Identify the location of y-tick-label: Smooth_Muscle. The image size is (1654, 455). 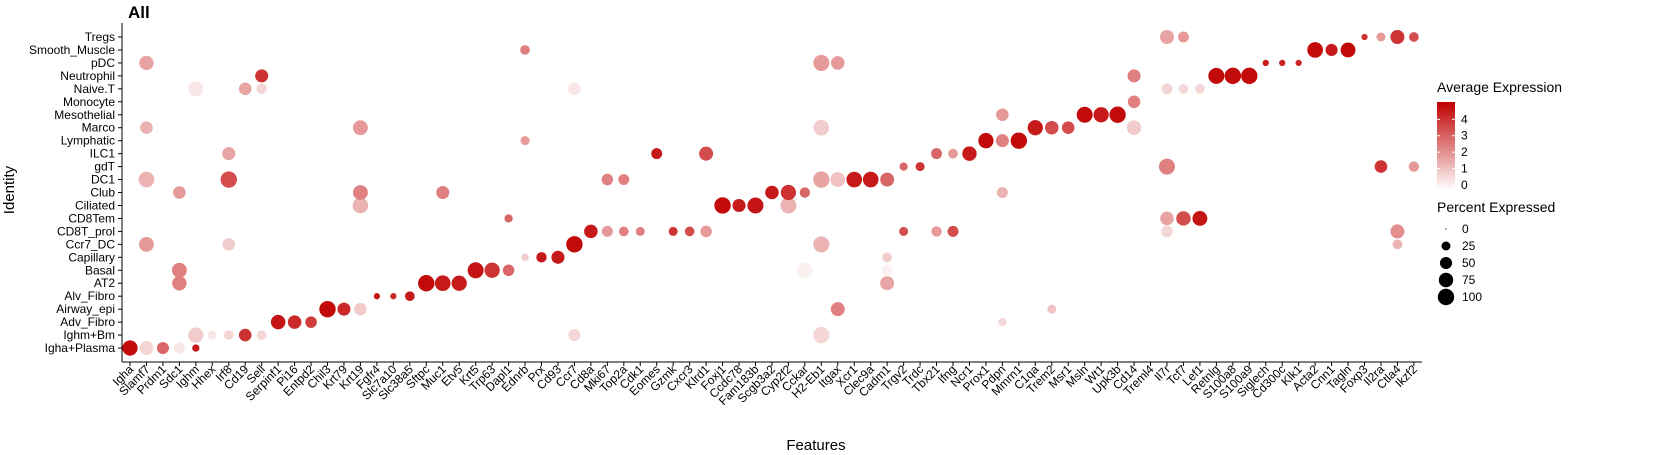
(72, 50).